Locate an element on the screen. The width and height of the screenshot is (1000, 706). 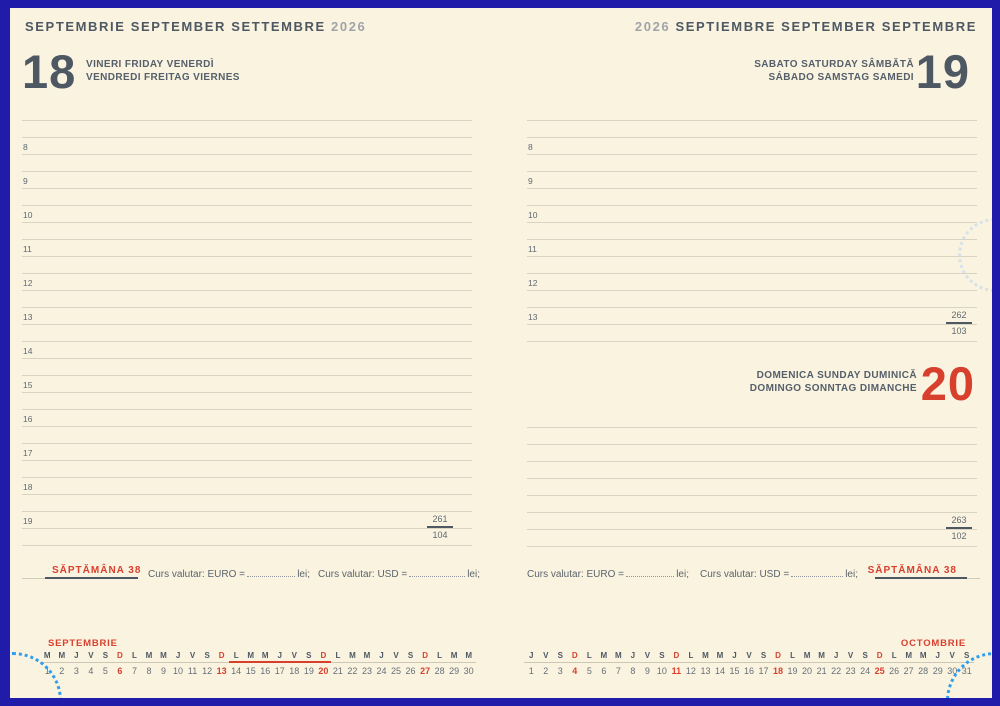
calendar-day: 16 is located at coordinates (265, 671).